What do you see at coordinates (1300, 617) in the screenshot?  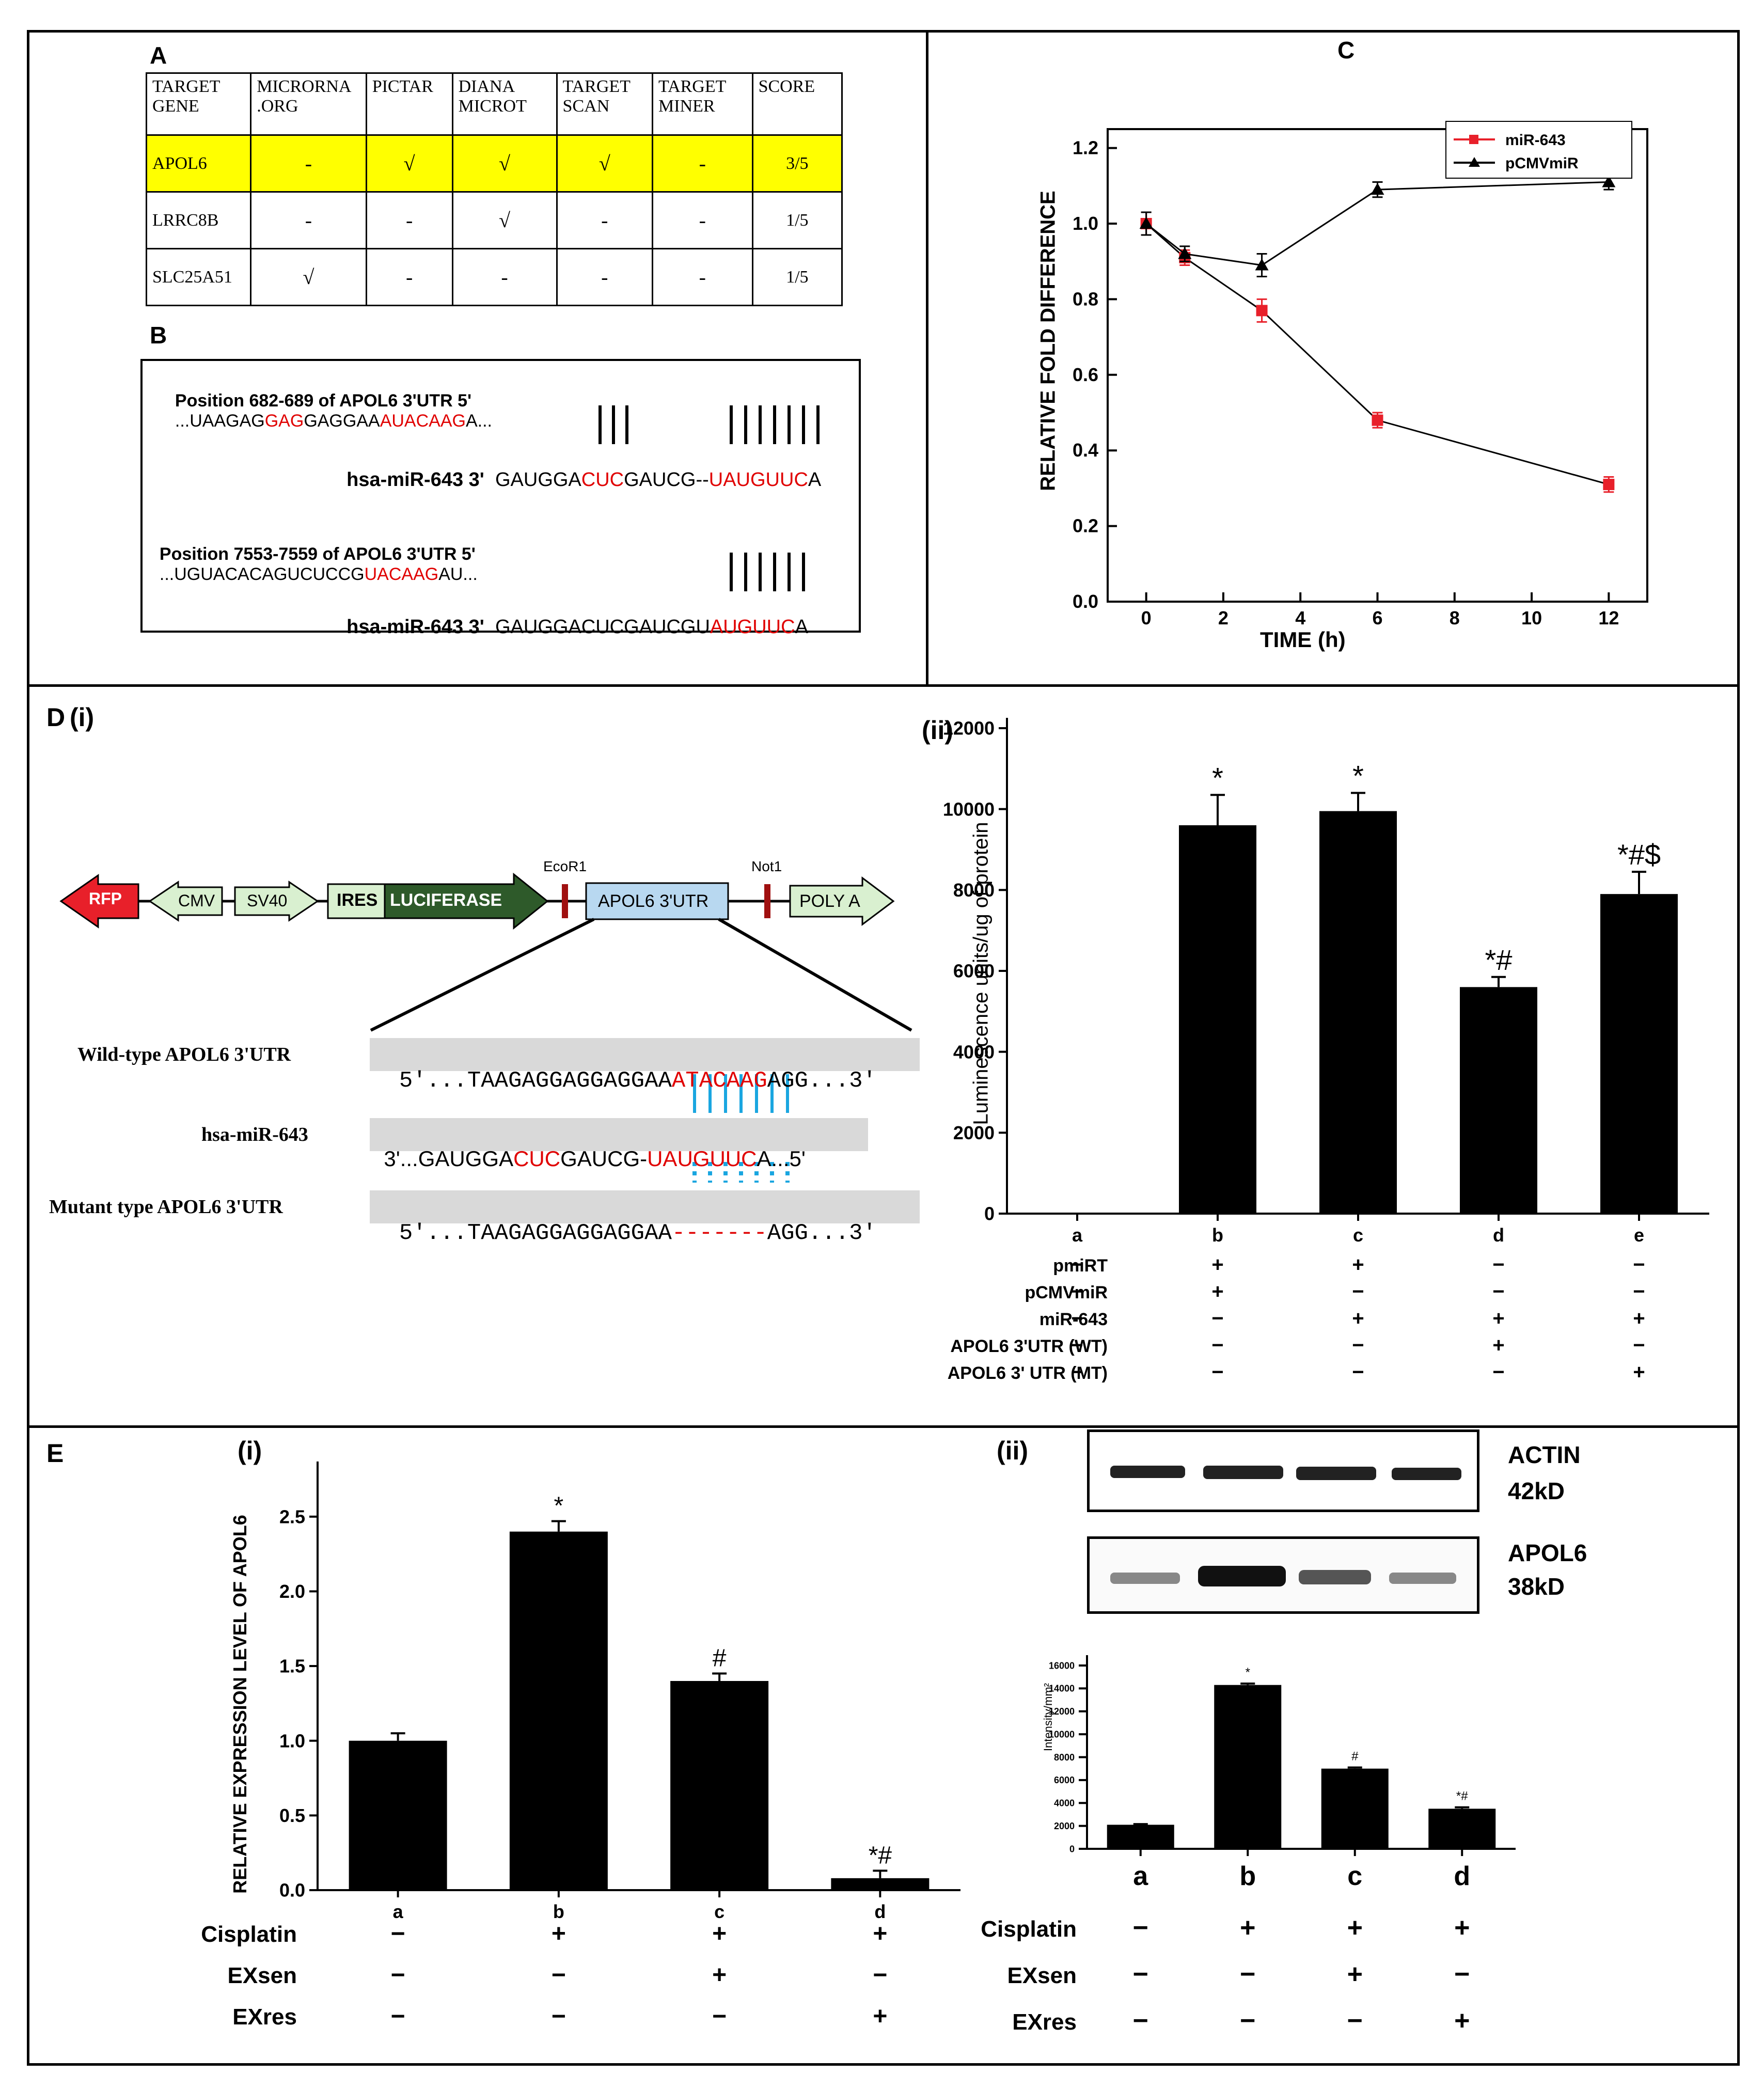 I see `x-tick-label: 4` at bounding box center [1300, 617].